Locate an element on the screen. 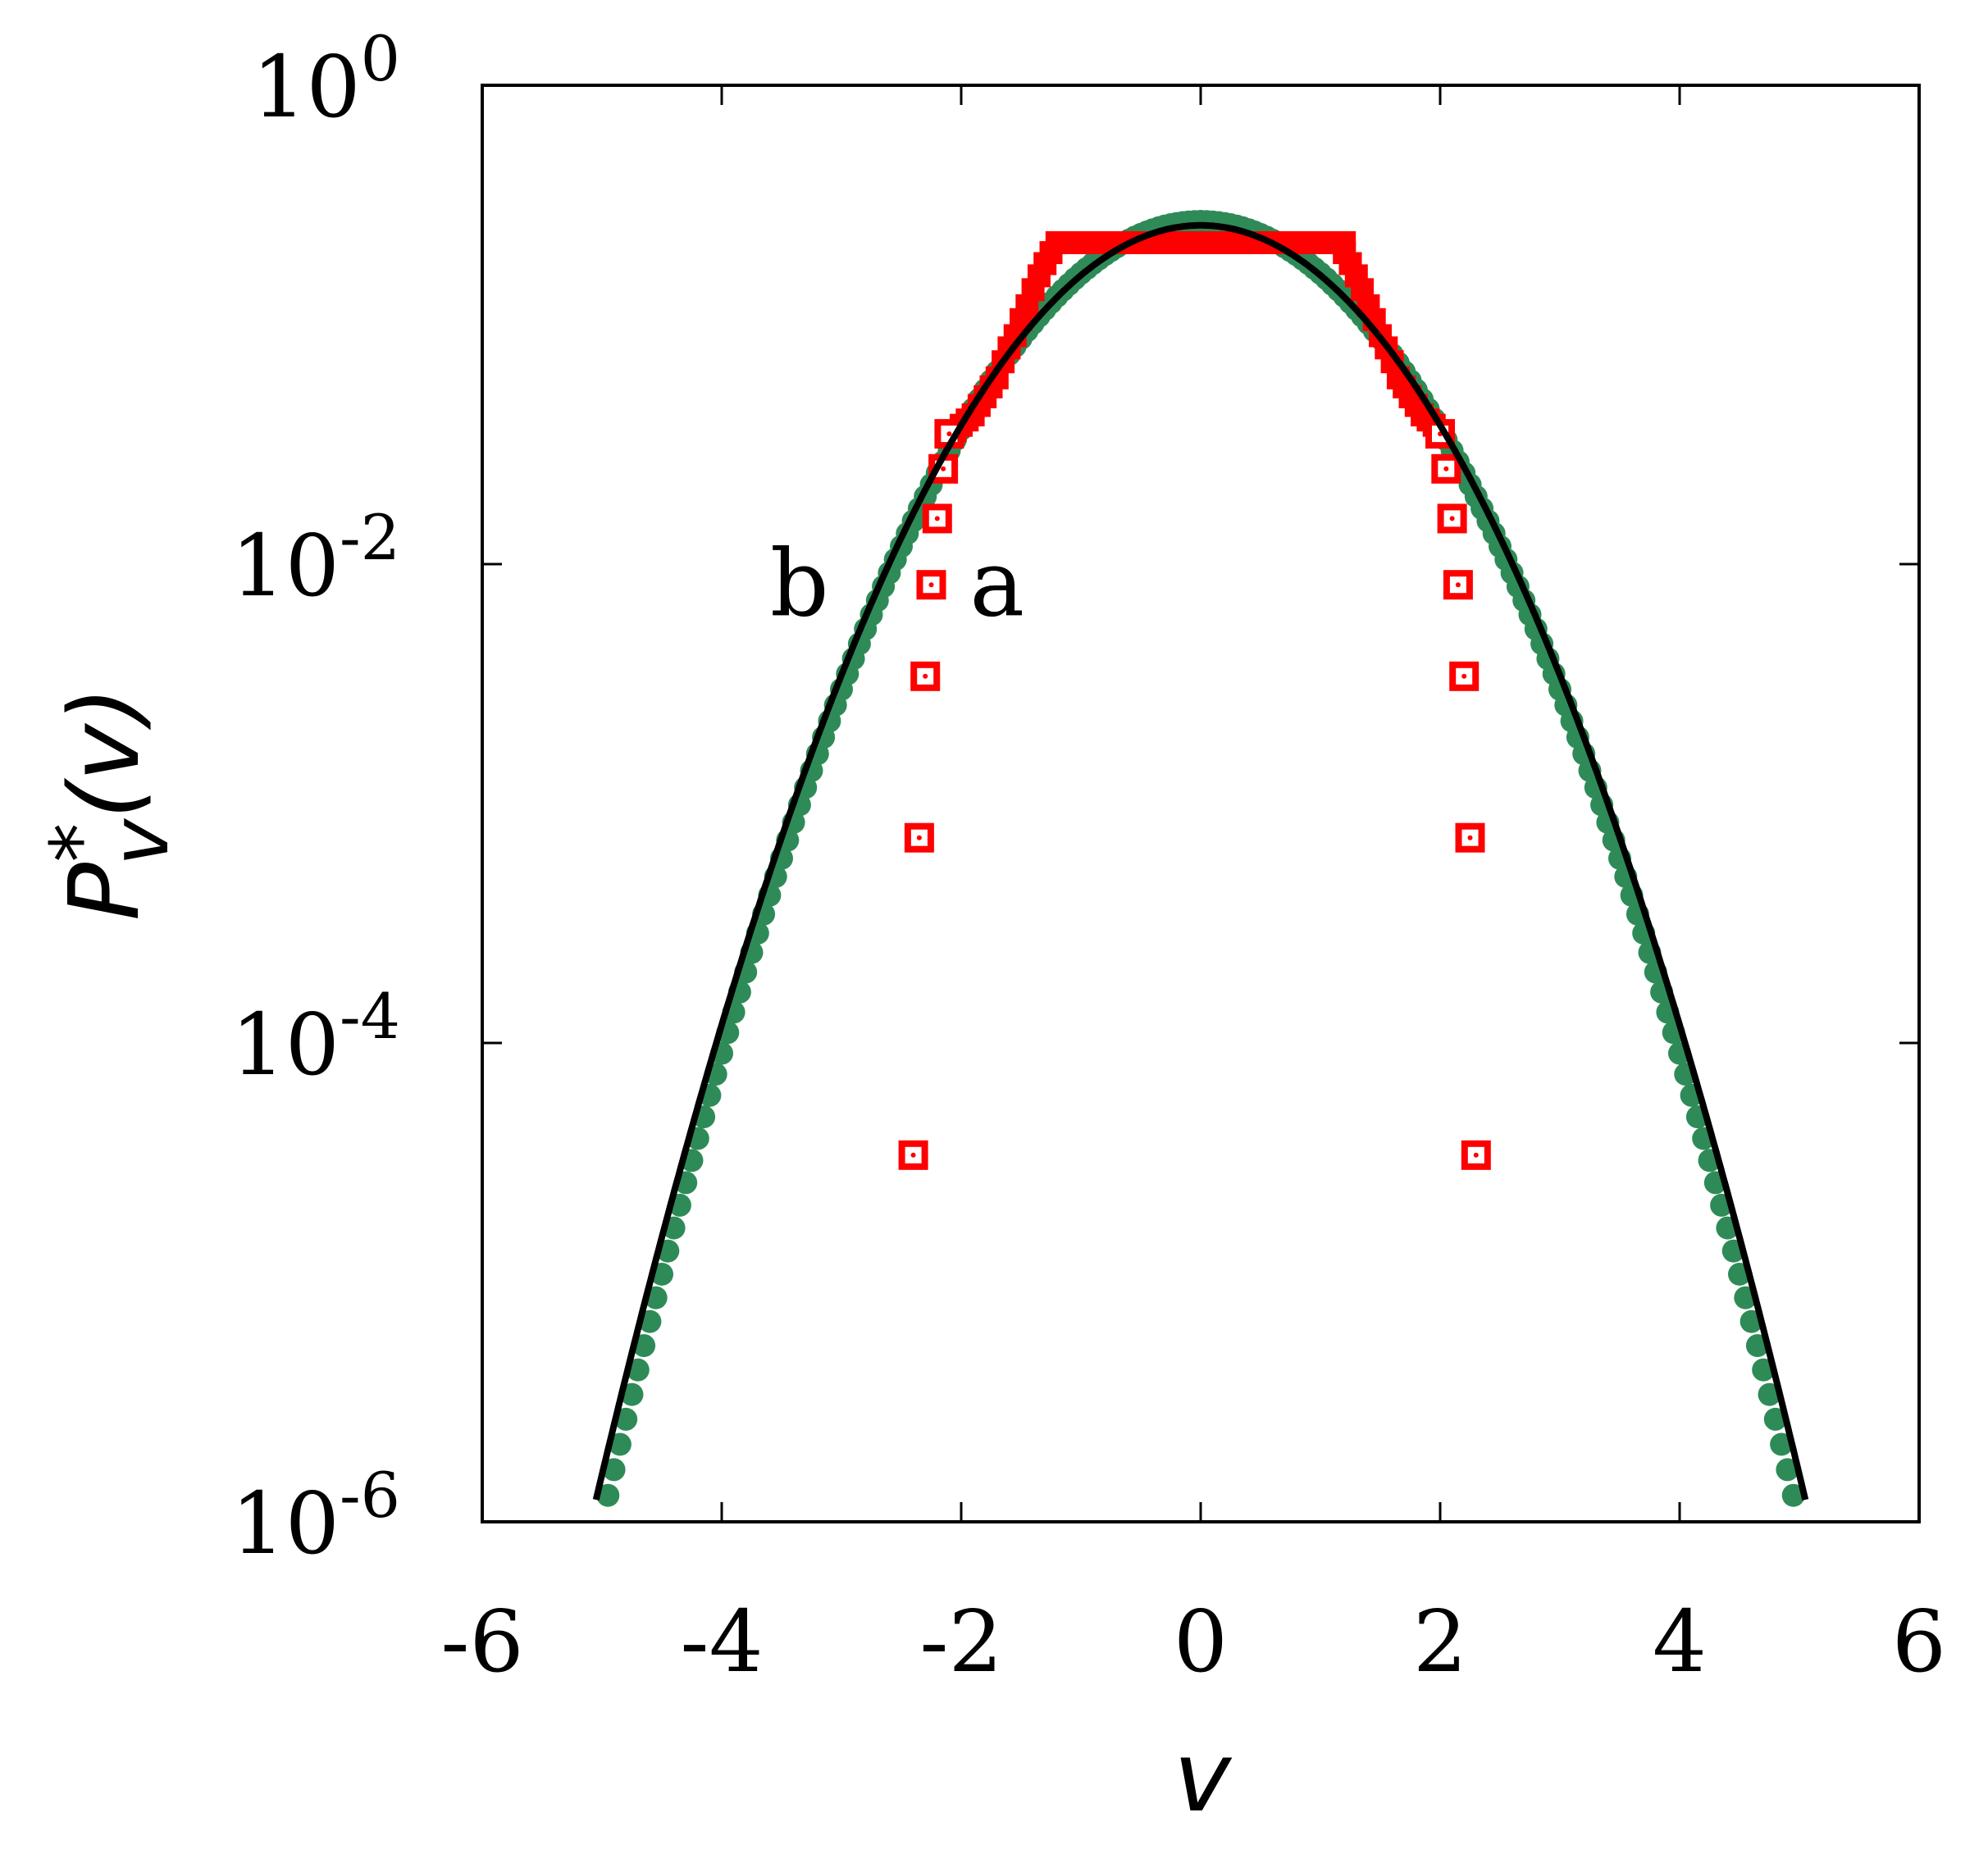  y-tick-label: 10⁻⁶ is located at coordinates (315, 1516).